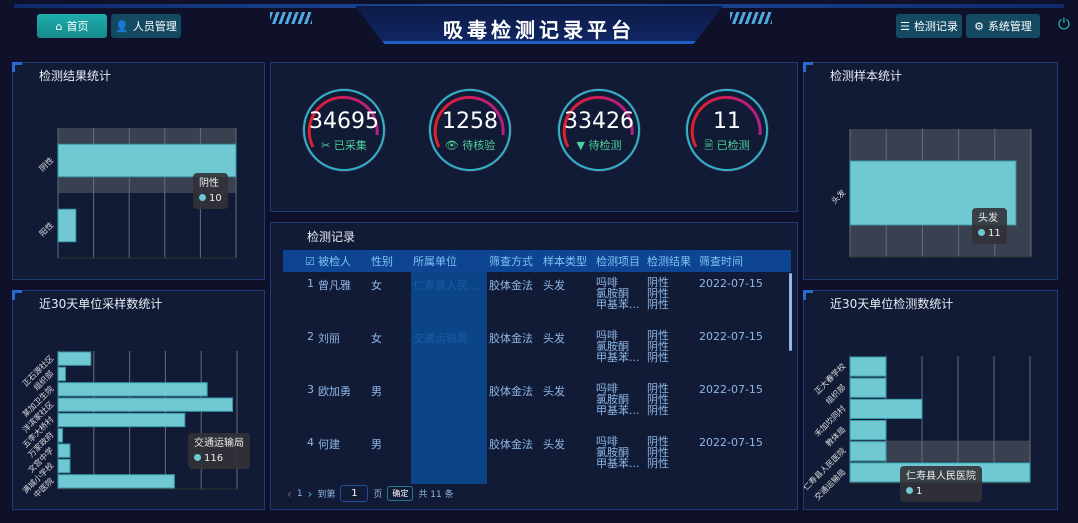  Describe the element at coordinates (619, 261) in the screenshot. I see `col-items: 检测项目` at that location.